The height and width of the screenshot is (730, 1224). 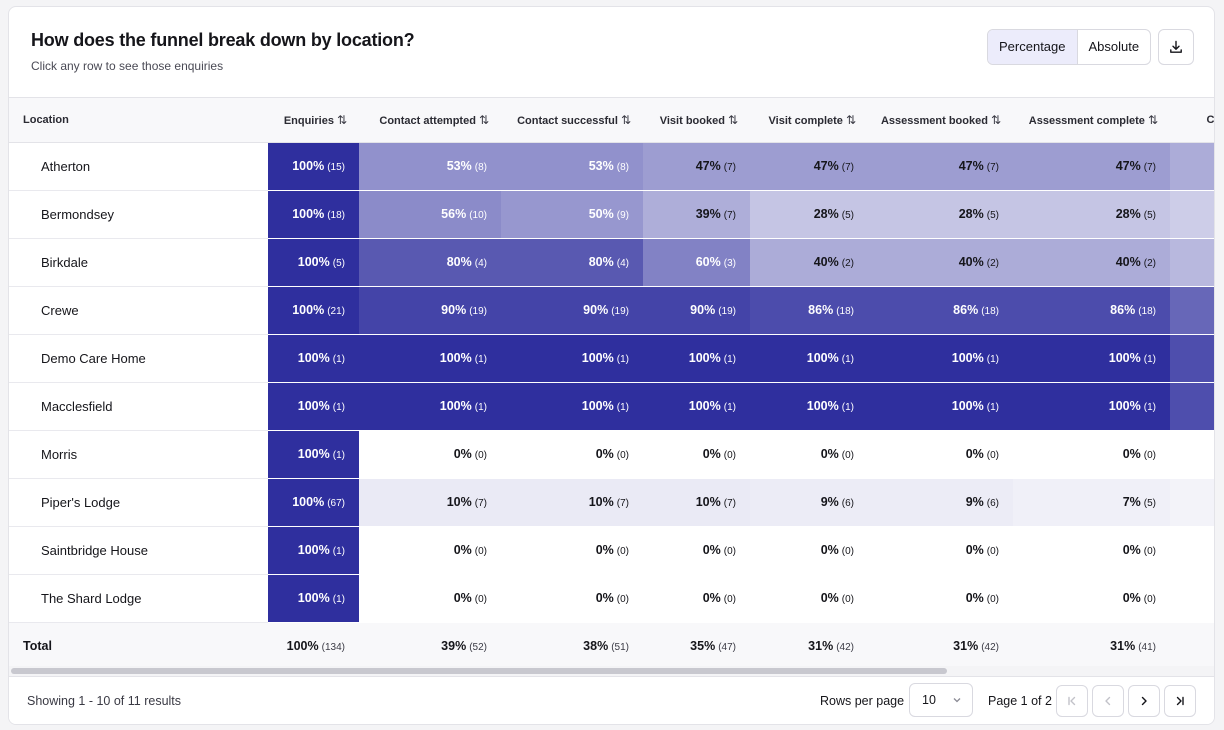 What do you see at coordinates (1113, 47) in the screenshot?
I see `absolute-toggle-button: Absolute` at bounding box center [1113, 47].